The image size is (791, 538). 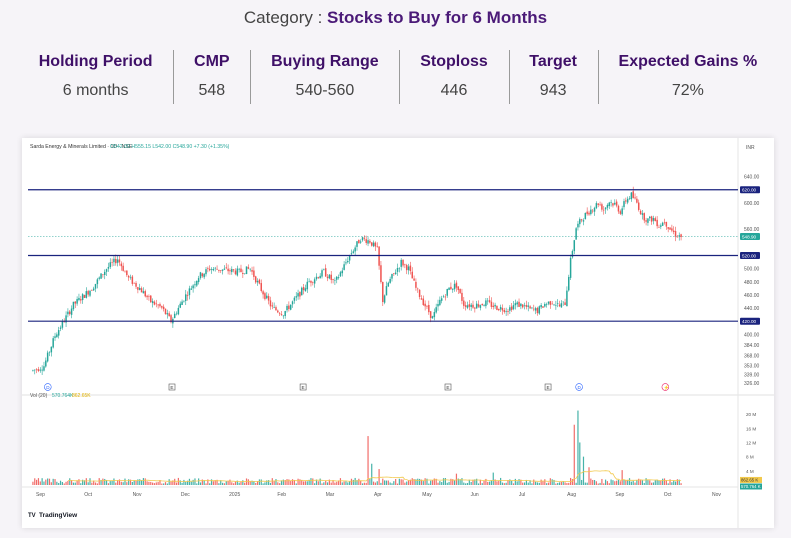 I want to click on x-tick-label: Oct, so click(x=668, y=495).